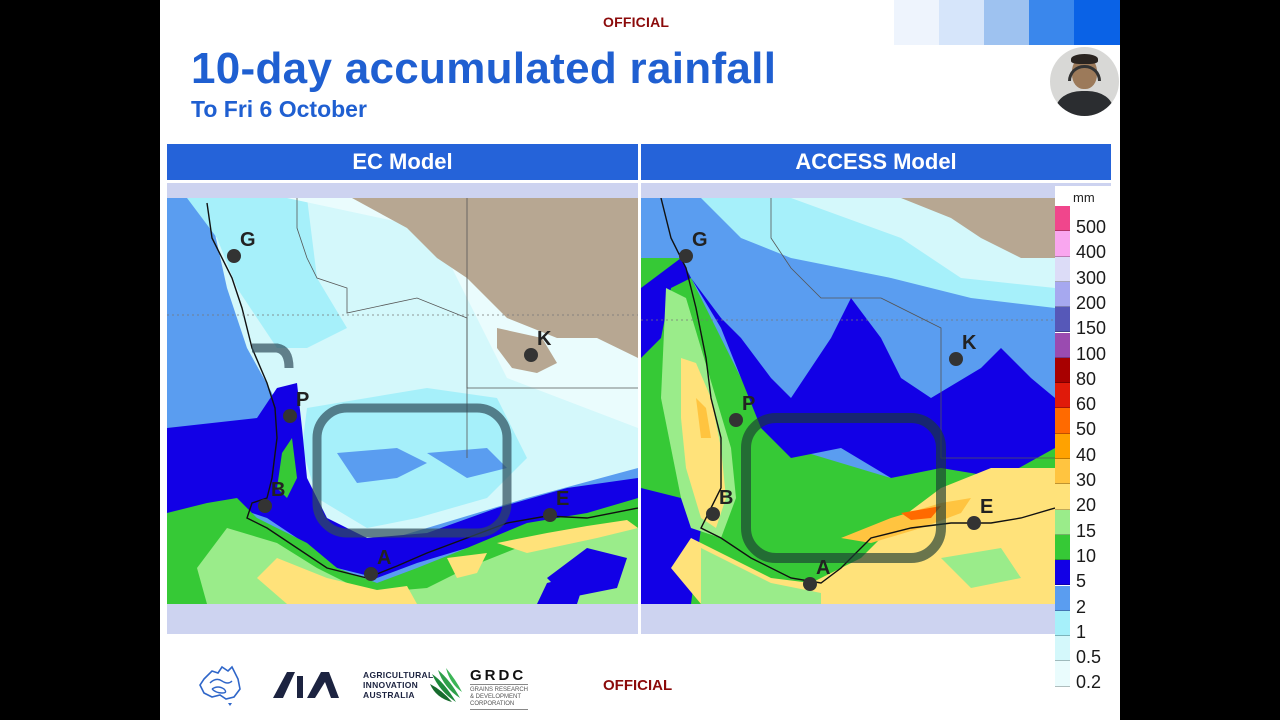 The image size is (1280, 720). Describe the element at coordinates (848, 619) in the screenshot. I see `map-bottom-strip-access` at that location.